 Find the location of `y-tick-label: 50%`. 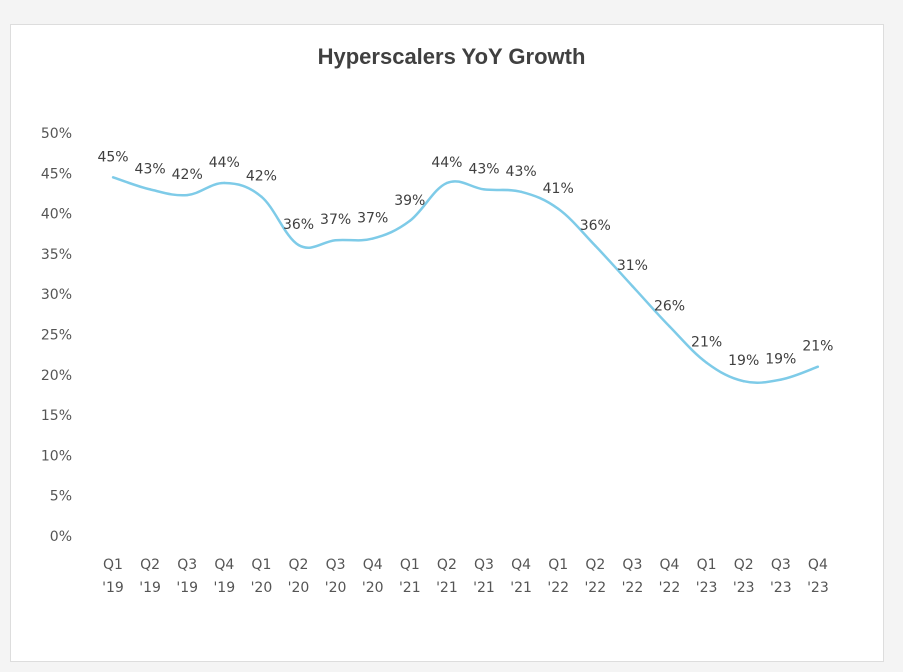

y-tick-label: 50% is located at coordinates (56, 134).